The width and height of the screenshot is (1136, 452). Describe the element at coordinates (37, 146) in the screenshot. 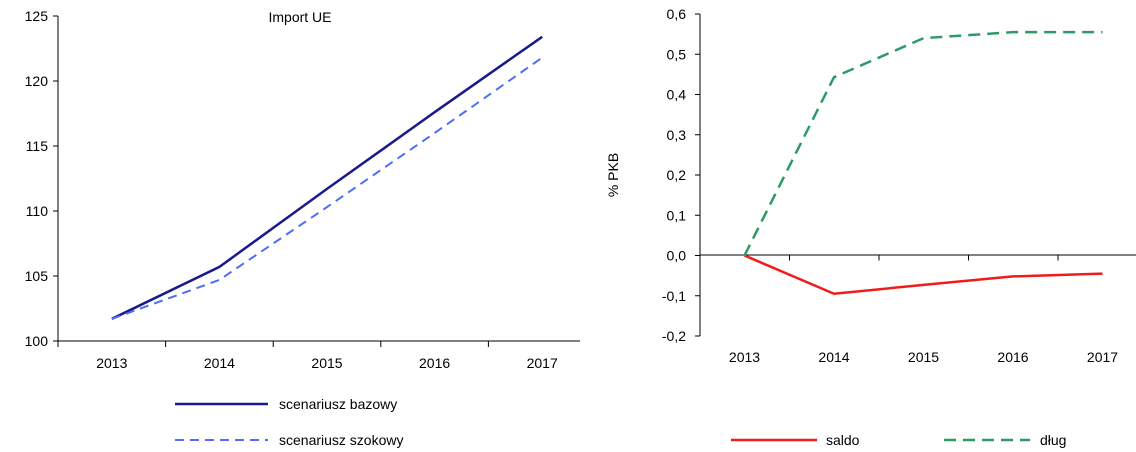

I see `y-tick-label: 115` at that location.